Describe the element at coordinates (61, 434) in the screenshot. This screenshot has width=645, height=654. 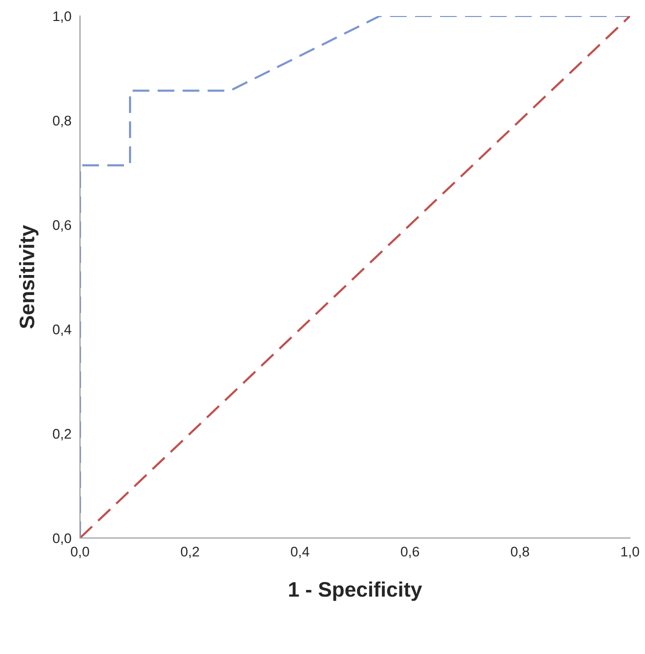
I see `y-tick-label: 0,2` at that location.